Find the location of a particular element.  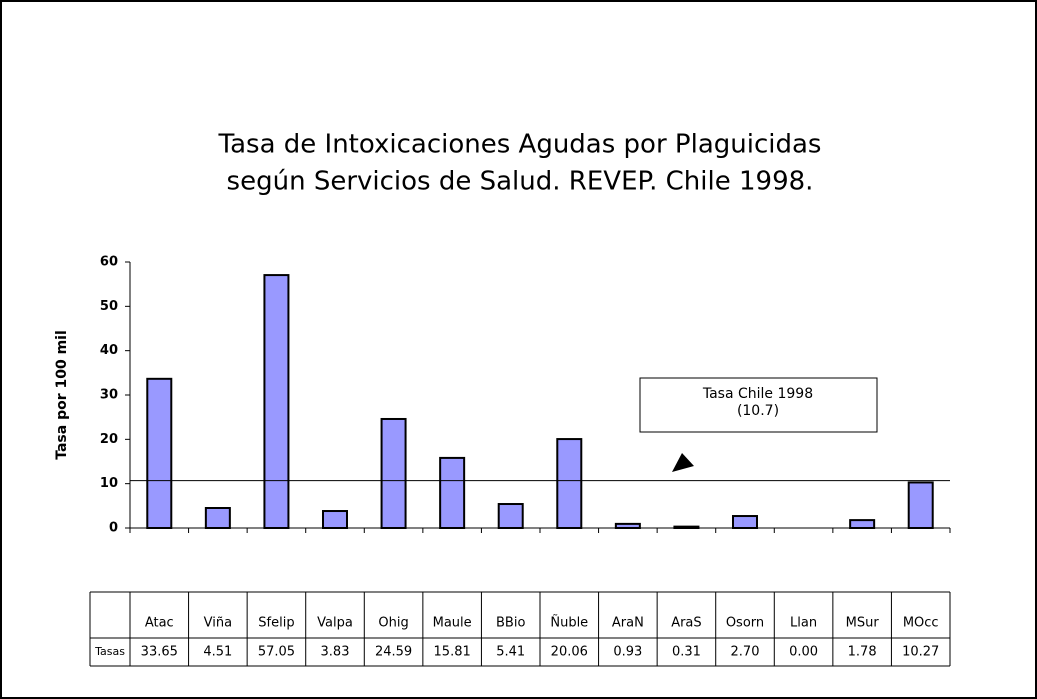

table-value: 0.00 is located at coordinates (803, 652).